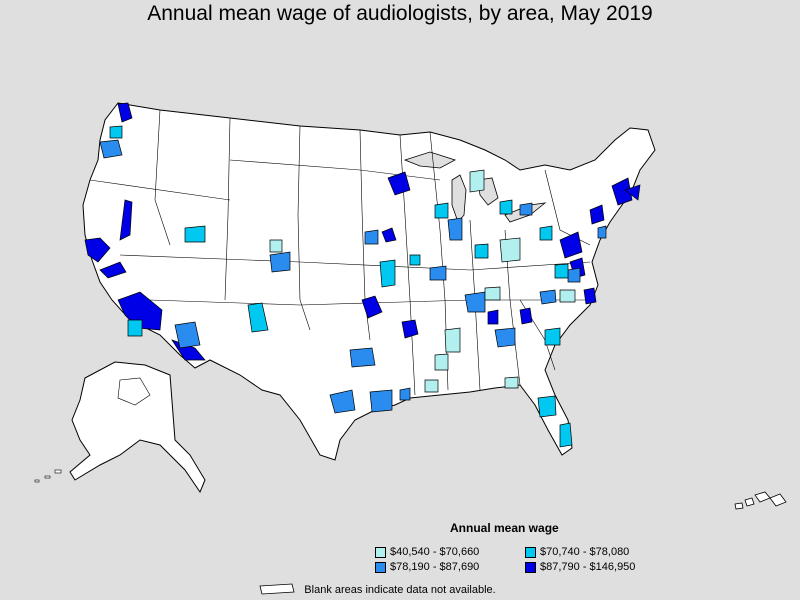 This screenshot has height=600, width=800. Describe the element at coordinates (530, 552) in the screenshot. I see `legend-swatch-lower-mid` at that location.